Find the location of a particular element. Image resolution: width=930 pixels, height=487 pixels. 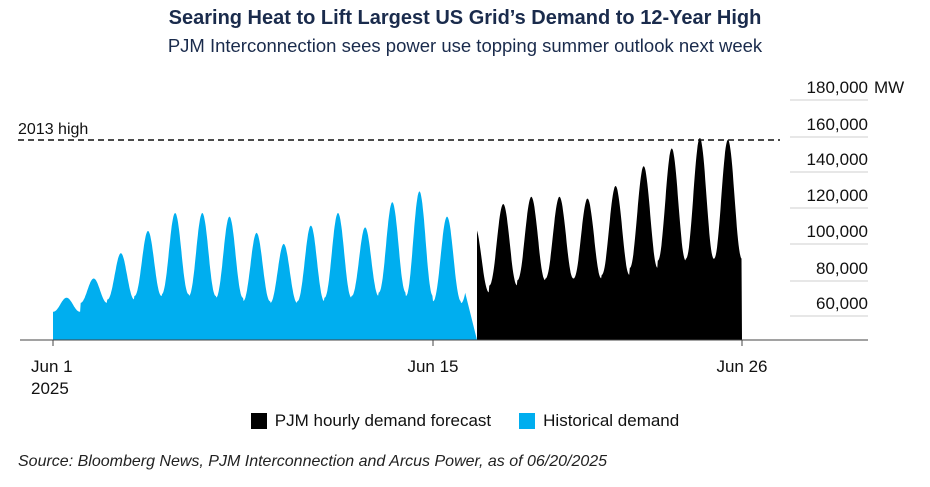

x-tick-label: Jun 26 is located at coordinates (741, 366).